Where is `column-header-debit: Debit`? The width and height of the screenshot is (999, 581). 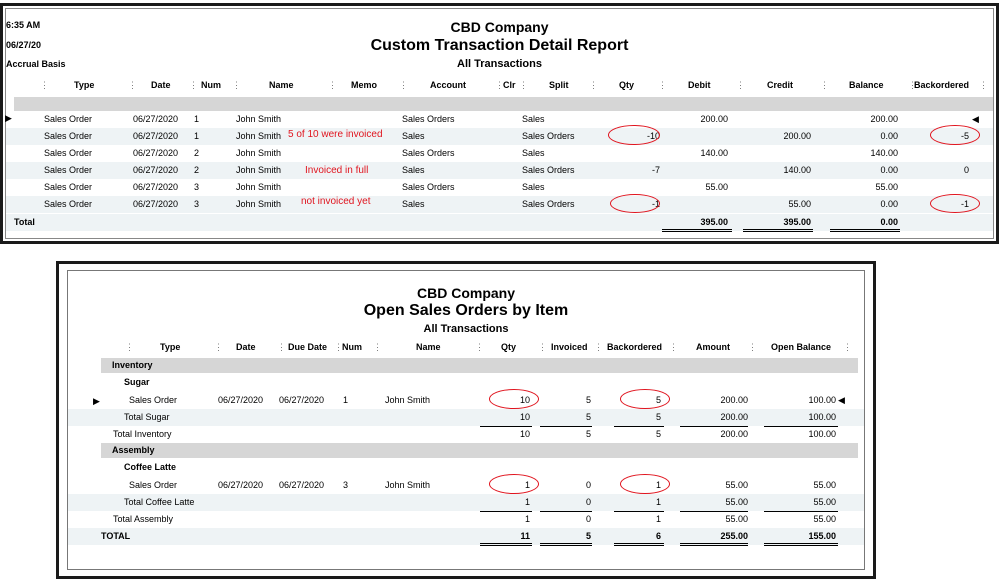
column-header-debit: Debit is located at coordinates (699, 85).